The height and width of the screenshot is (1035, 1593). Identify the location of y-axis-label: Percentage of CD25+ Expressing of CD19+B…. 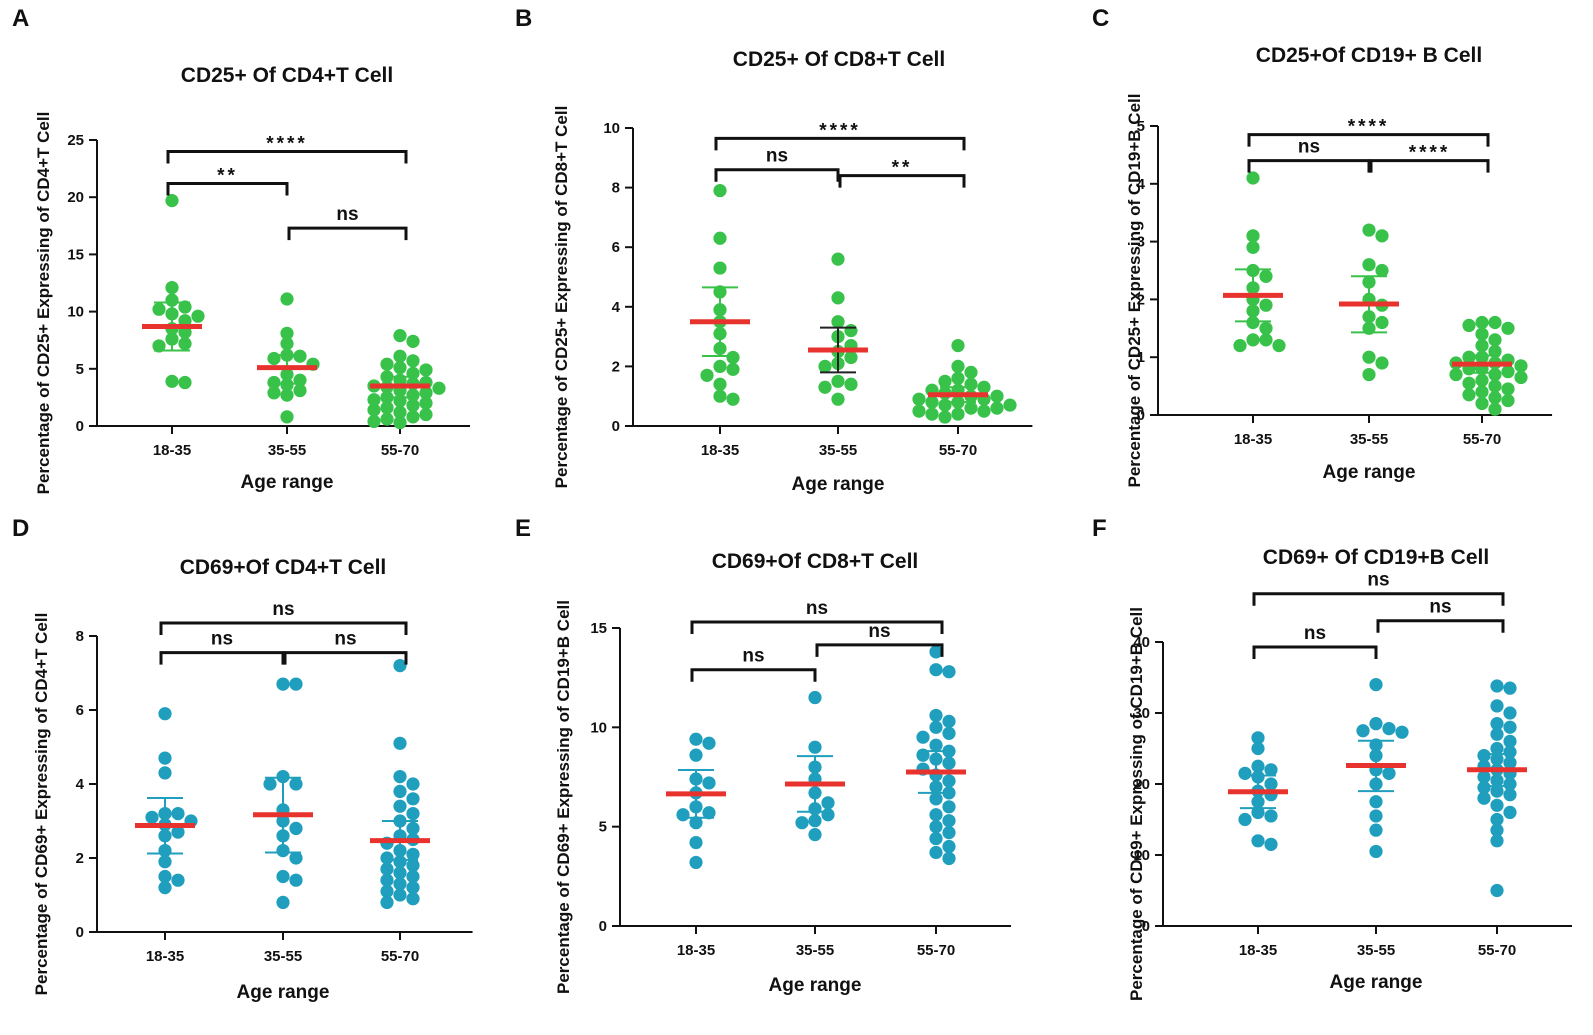
(1134, 291).